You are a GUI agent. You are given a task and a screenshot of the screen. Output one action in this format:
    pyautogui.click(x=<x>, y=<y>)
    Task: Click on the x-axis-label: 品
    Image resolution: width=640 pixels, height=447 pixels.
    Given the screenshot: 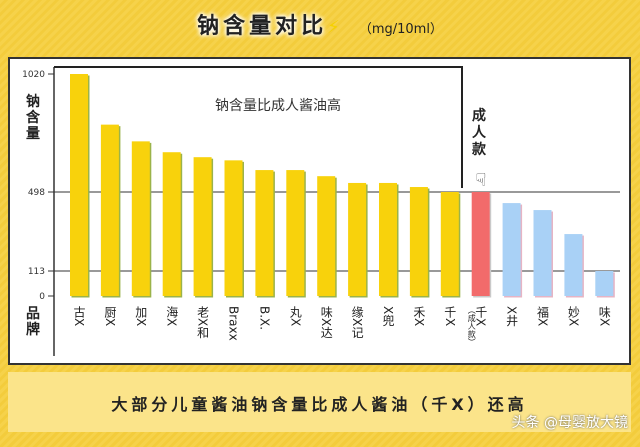 What is the action you would take?
    pyautogui.click(x=33, y=314)
    